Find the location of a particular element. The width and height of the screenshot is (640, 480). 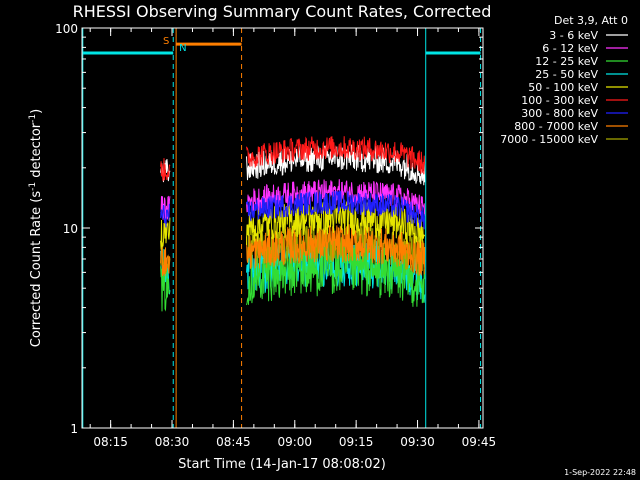

legend-label-8: 800 - 7000 keV is located at coordinates (556, 126).